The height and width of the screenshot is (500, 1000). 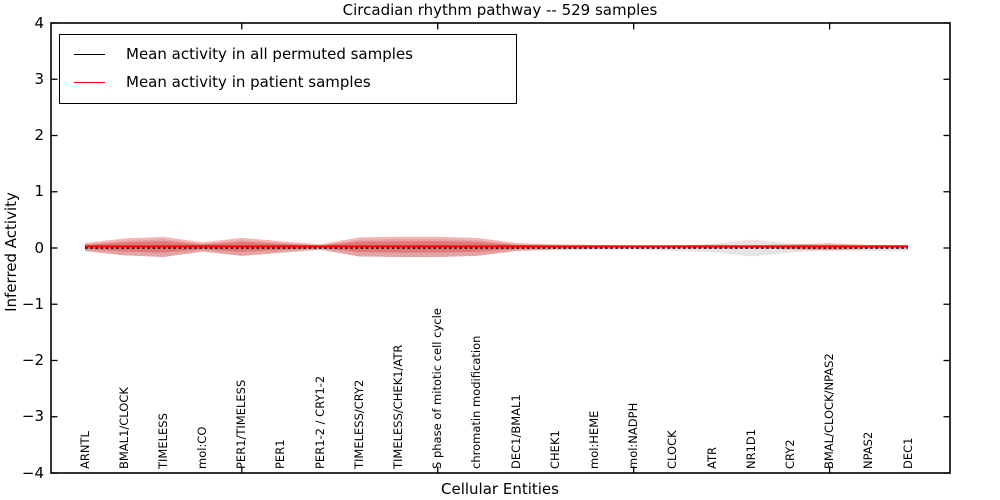 What do you see at coordinates (39, 247) in the screenshot?
I see `y-tick-label: 0` at bounding box center [39, 247].